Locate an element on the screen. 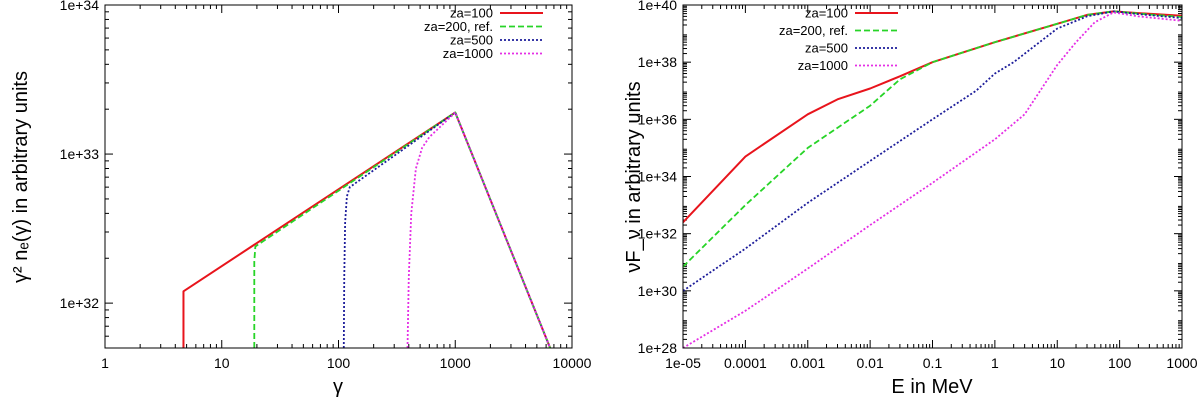 The width and height of the screenshot is (1200, 401). y-tick-label: 1e+40 is located at coordinates (658, 6).